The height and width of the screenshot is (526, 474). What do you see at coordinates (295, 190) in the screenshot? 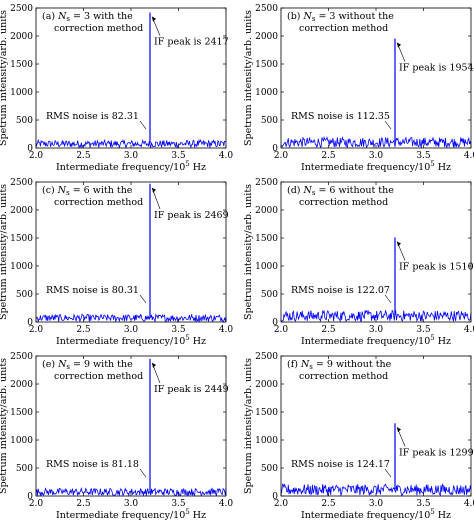
I see `panel-tag: (d)` at bounding box center [295, 190].